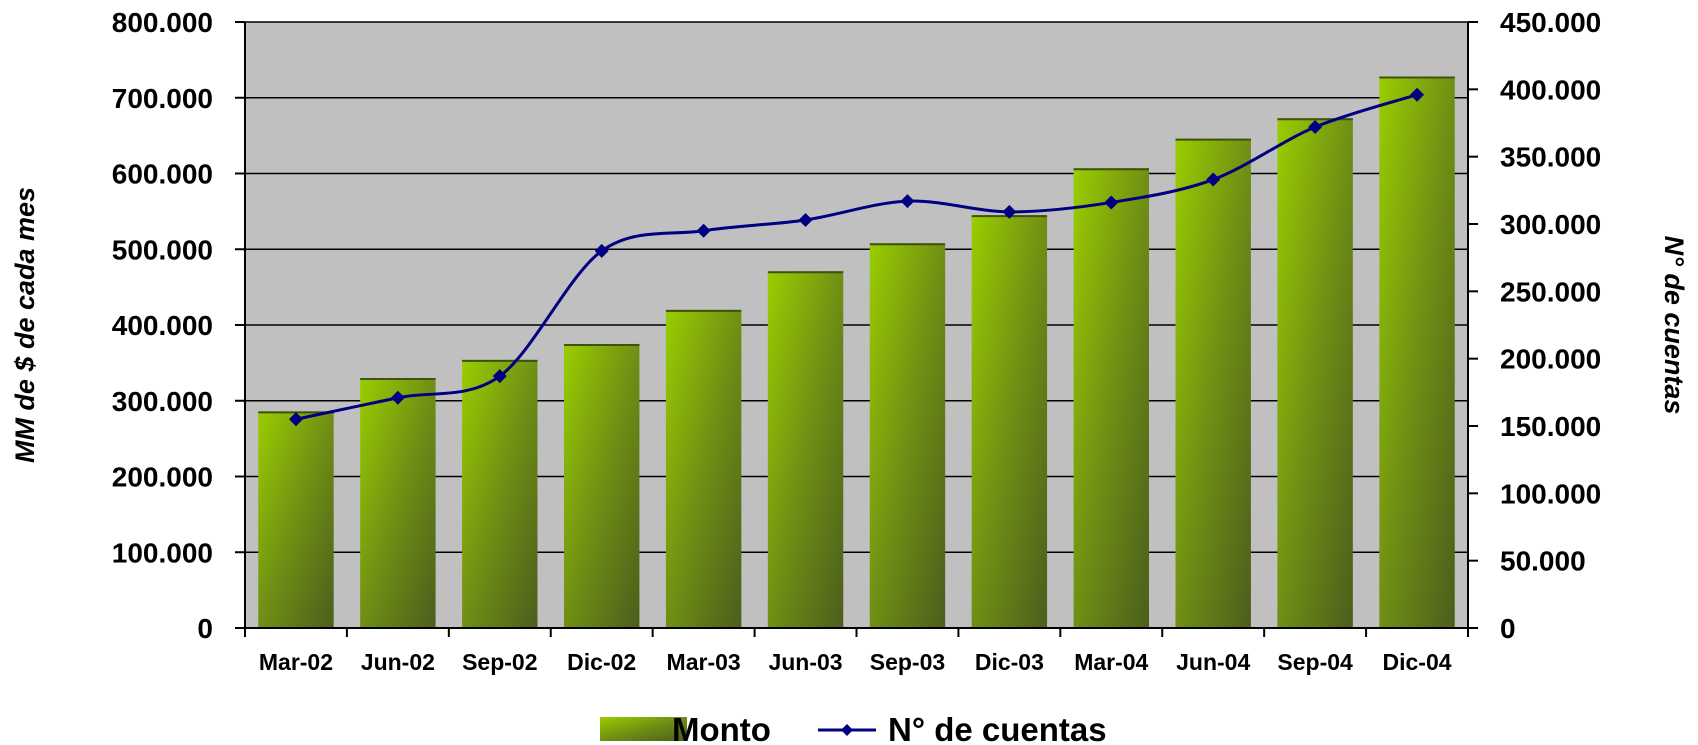 The height and width of the screenshot is (745, 1698). I want to click on left-axis-tick-label: 200.000, so click(162, 477).